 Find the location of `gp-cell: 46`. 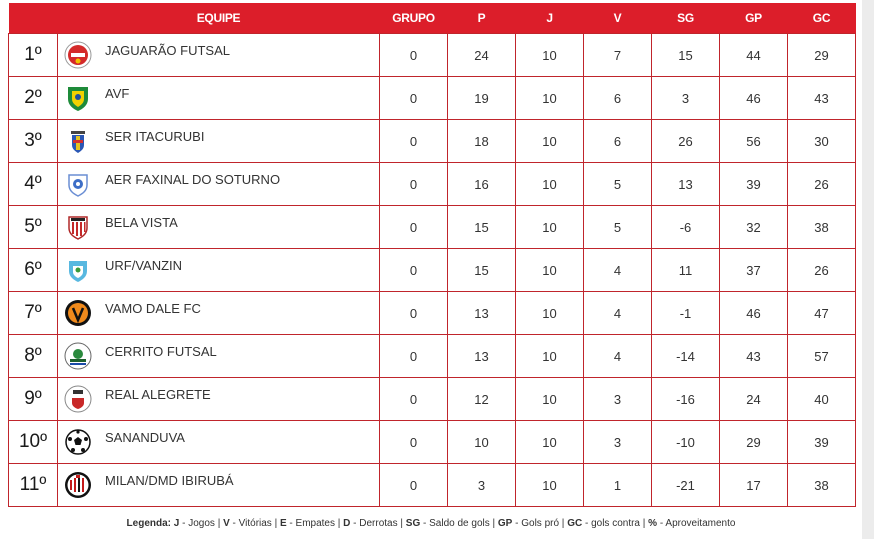

gp-cell: 46 is located at coordinates (753, 313).